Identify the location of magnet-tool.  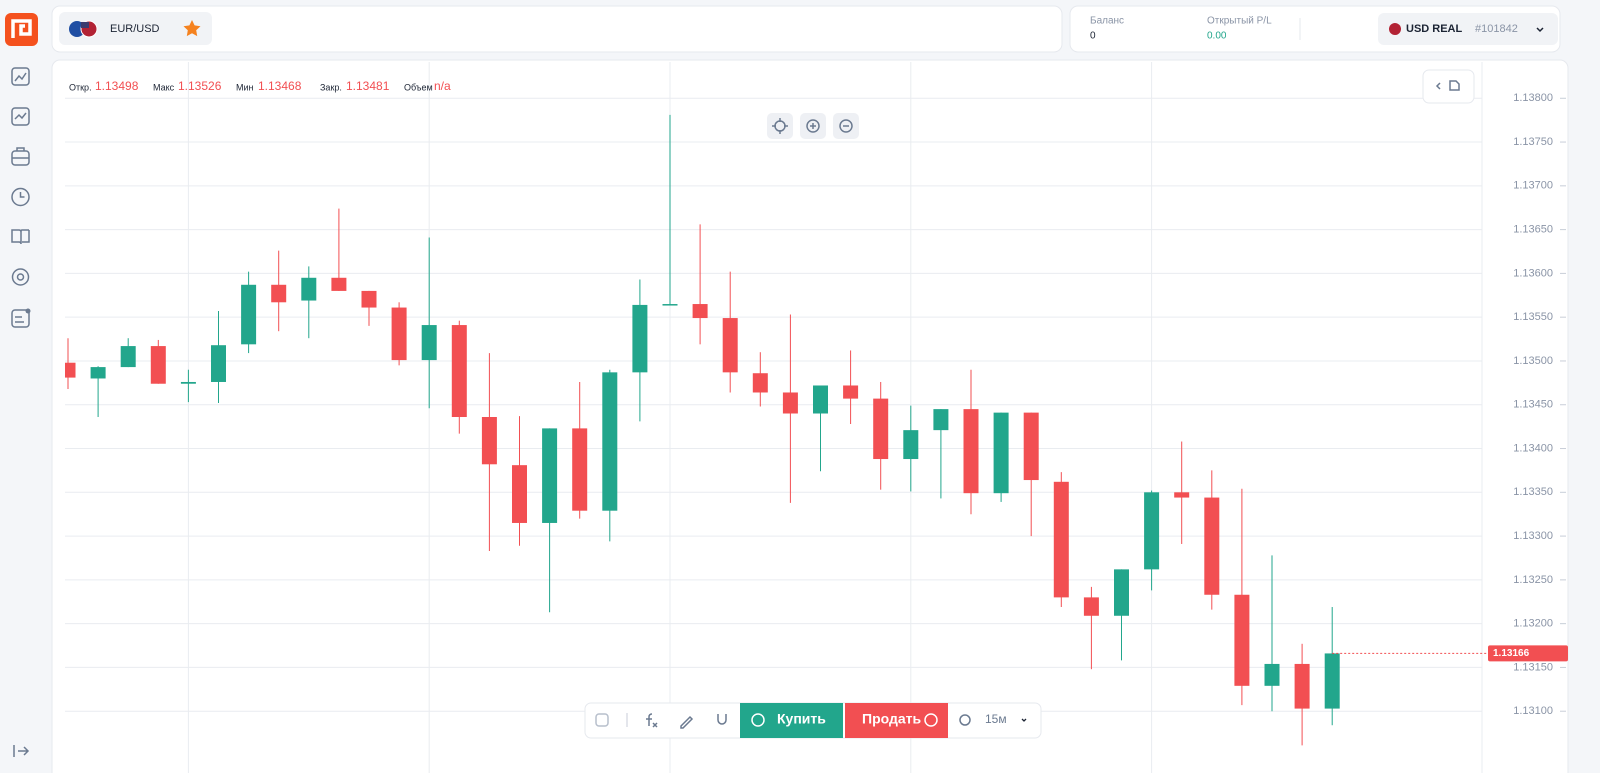
(722, 719).